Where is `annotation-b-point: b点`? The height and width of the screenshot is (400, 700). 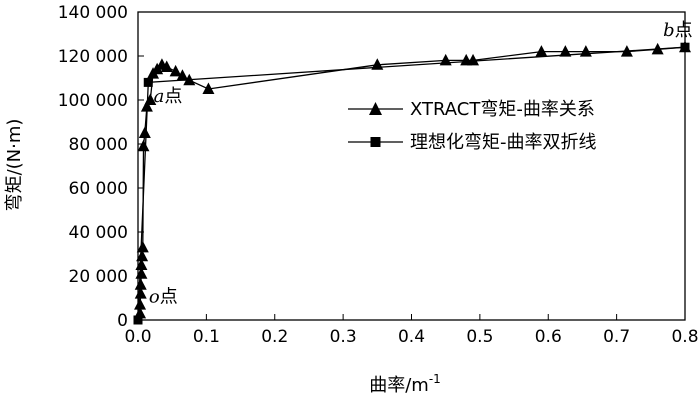 annotation-b-point: b点 is located at coordinates (678, 30).